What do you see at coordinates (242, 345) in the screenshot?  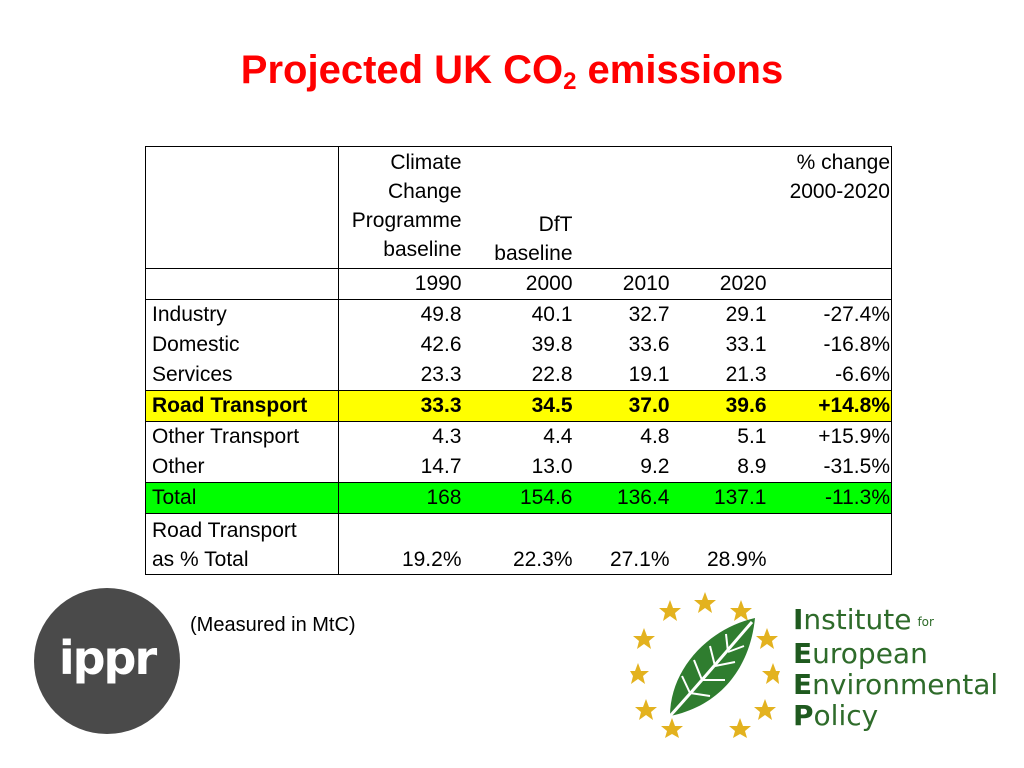 I see `row-label: Domestic` at bounding box center [242, 345].